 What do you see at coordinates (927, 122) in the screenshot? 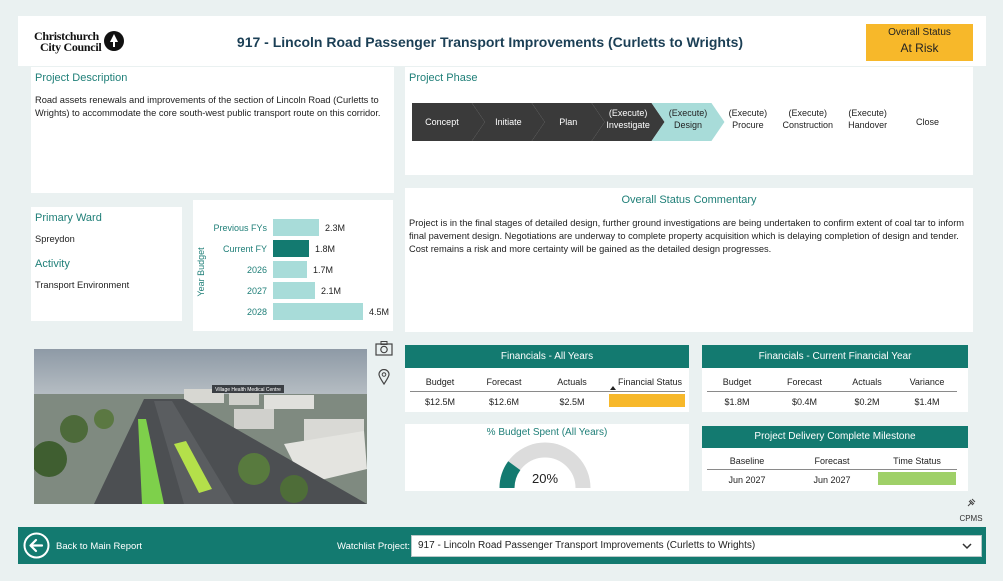
I see `phase-label-8-0: Close` at bounding box center [927, 122].